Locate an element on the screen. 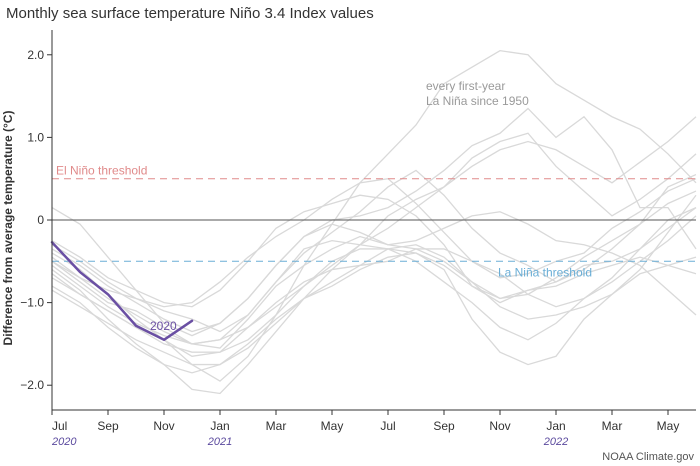 This screenshot has width=700, height=466. series-2020-label: 2020 is located at coordinates (163, 326).